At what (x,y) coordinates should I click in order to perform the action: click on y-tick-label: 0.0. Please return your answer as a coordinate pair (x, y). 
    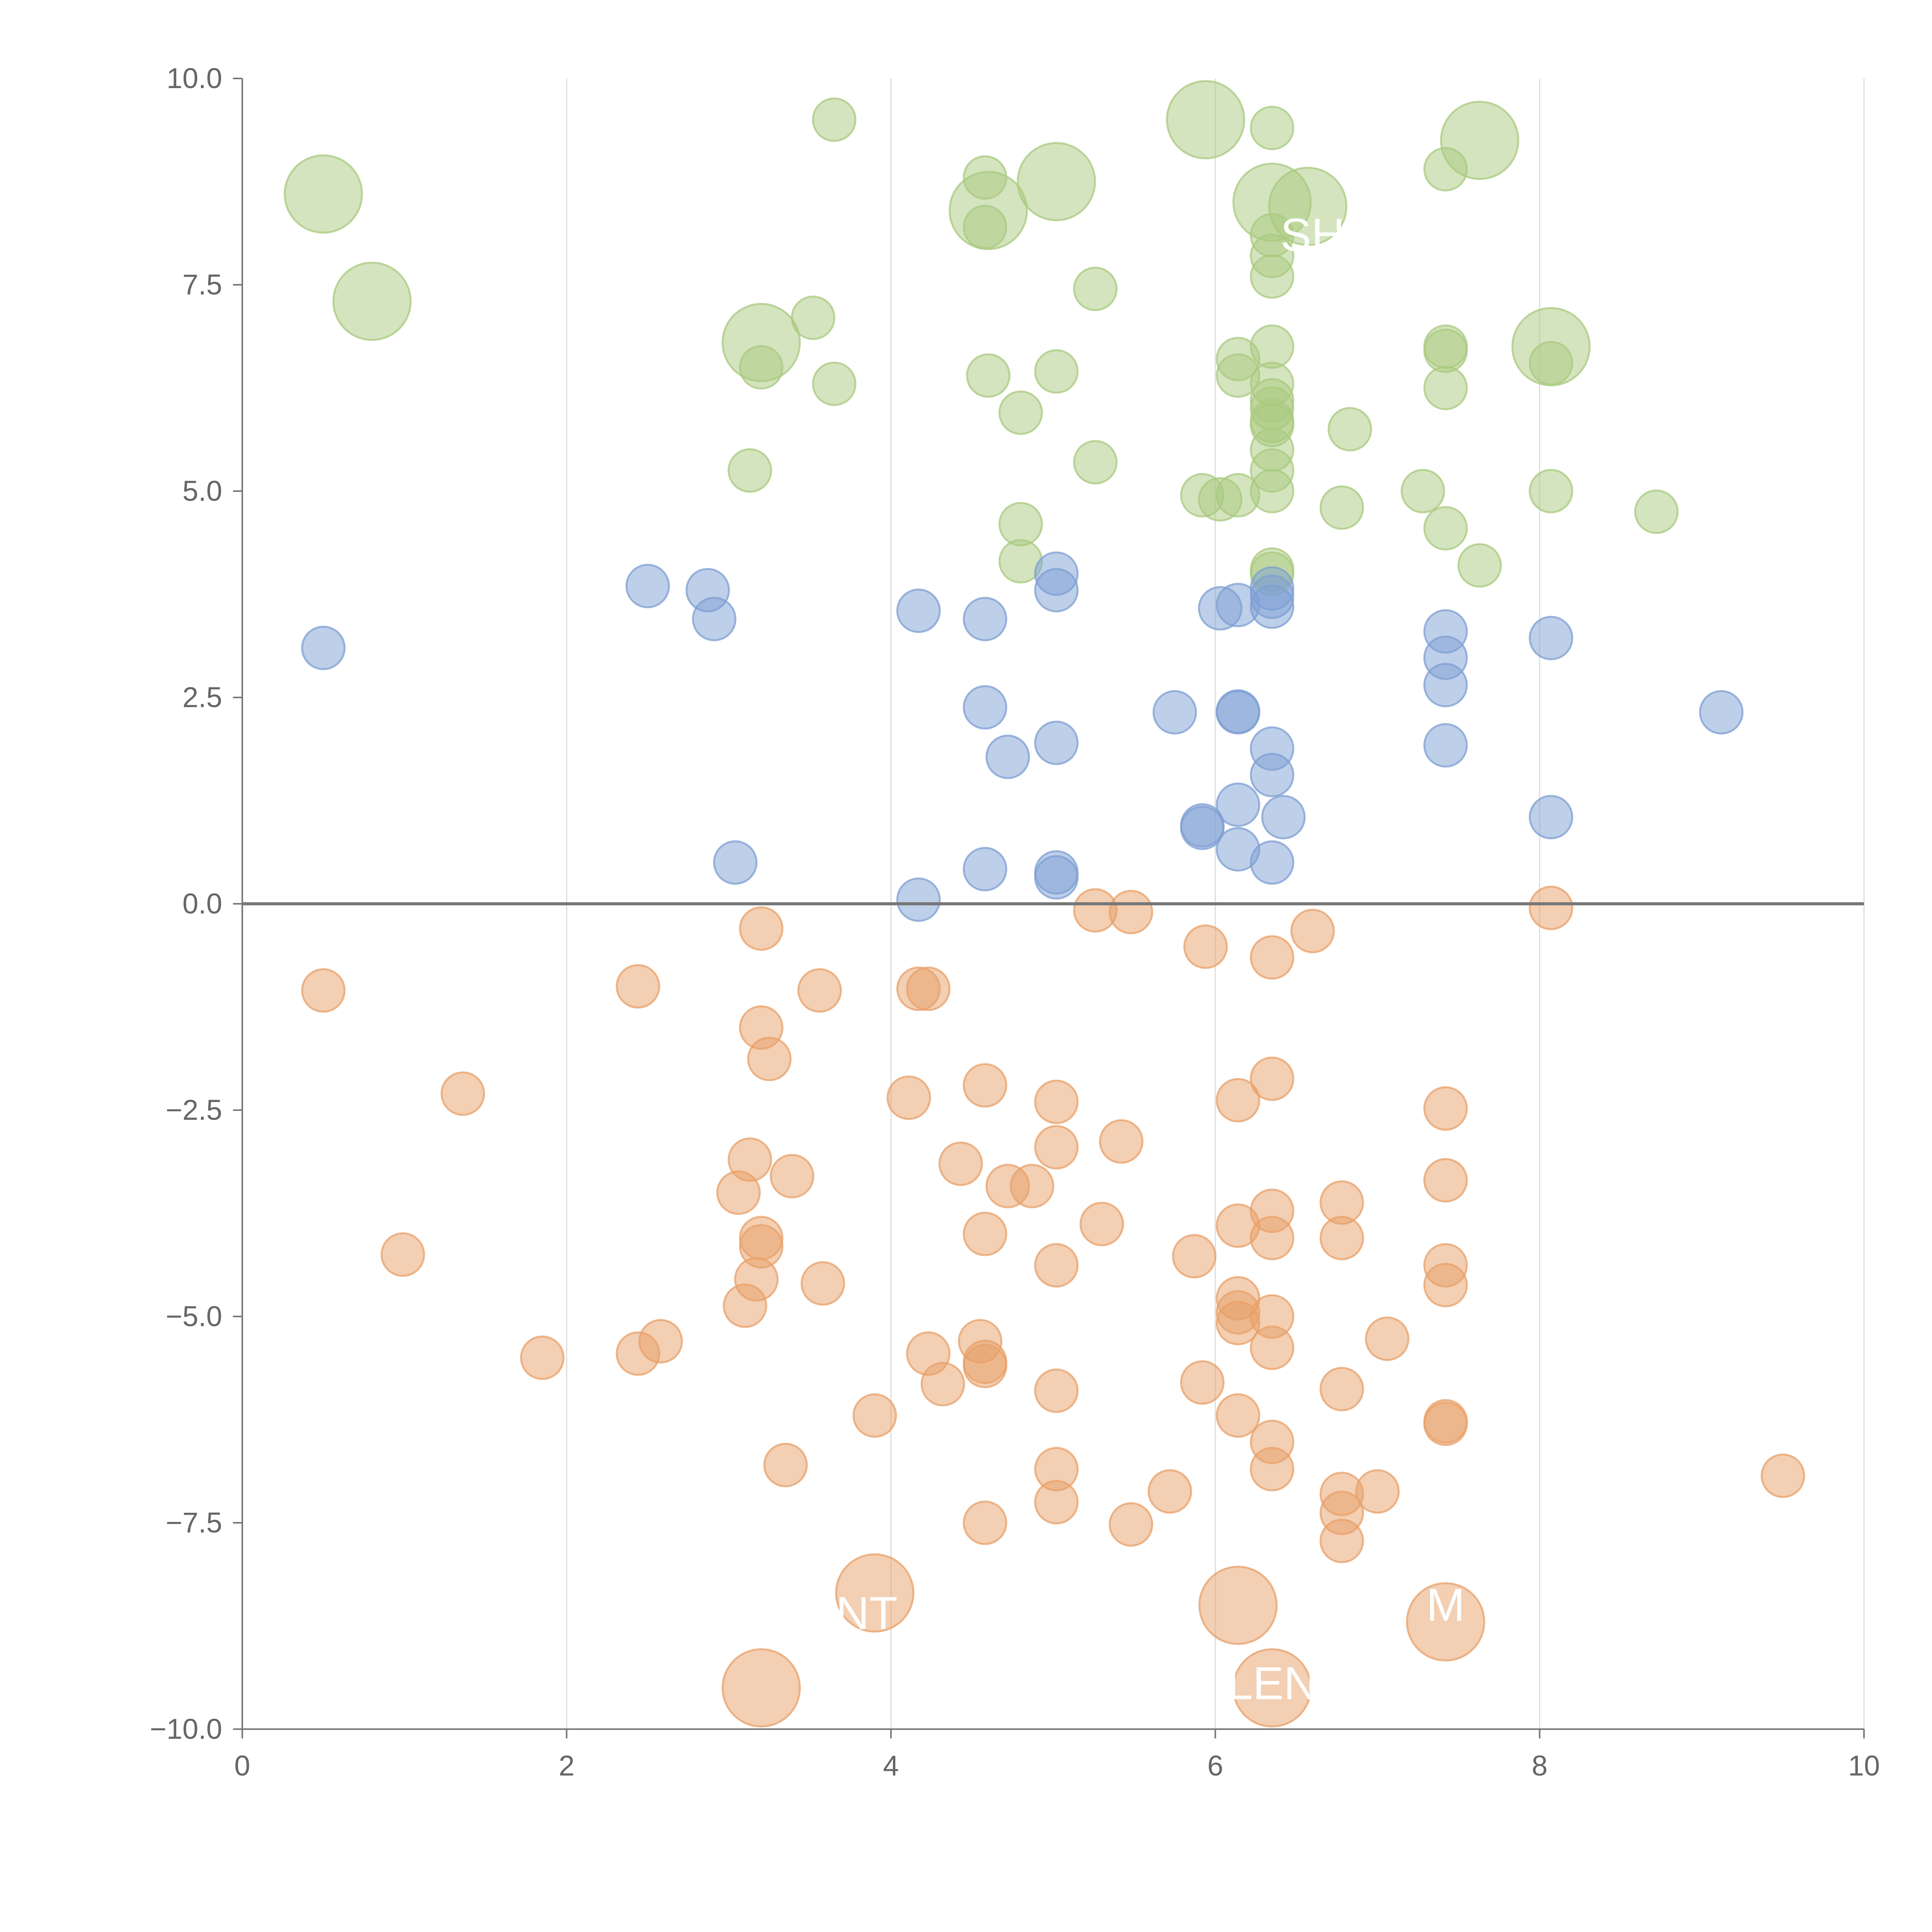
    Looking at the image, I should click on (202, 904).